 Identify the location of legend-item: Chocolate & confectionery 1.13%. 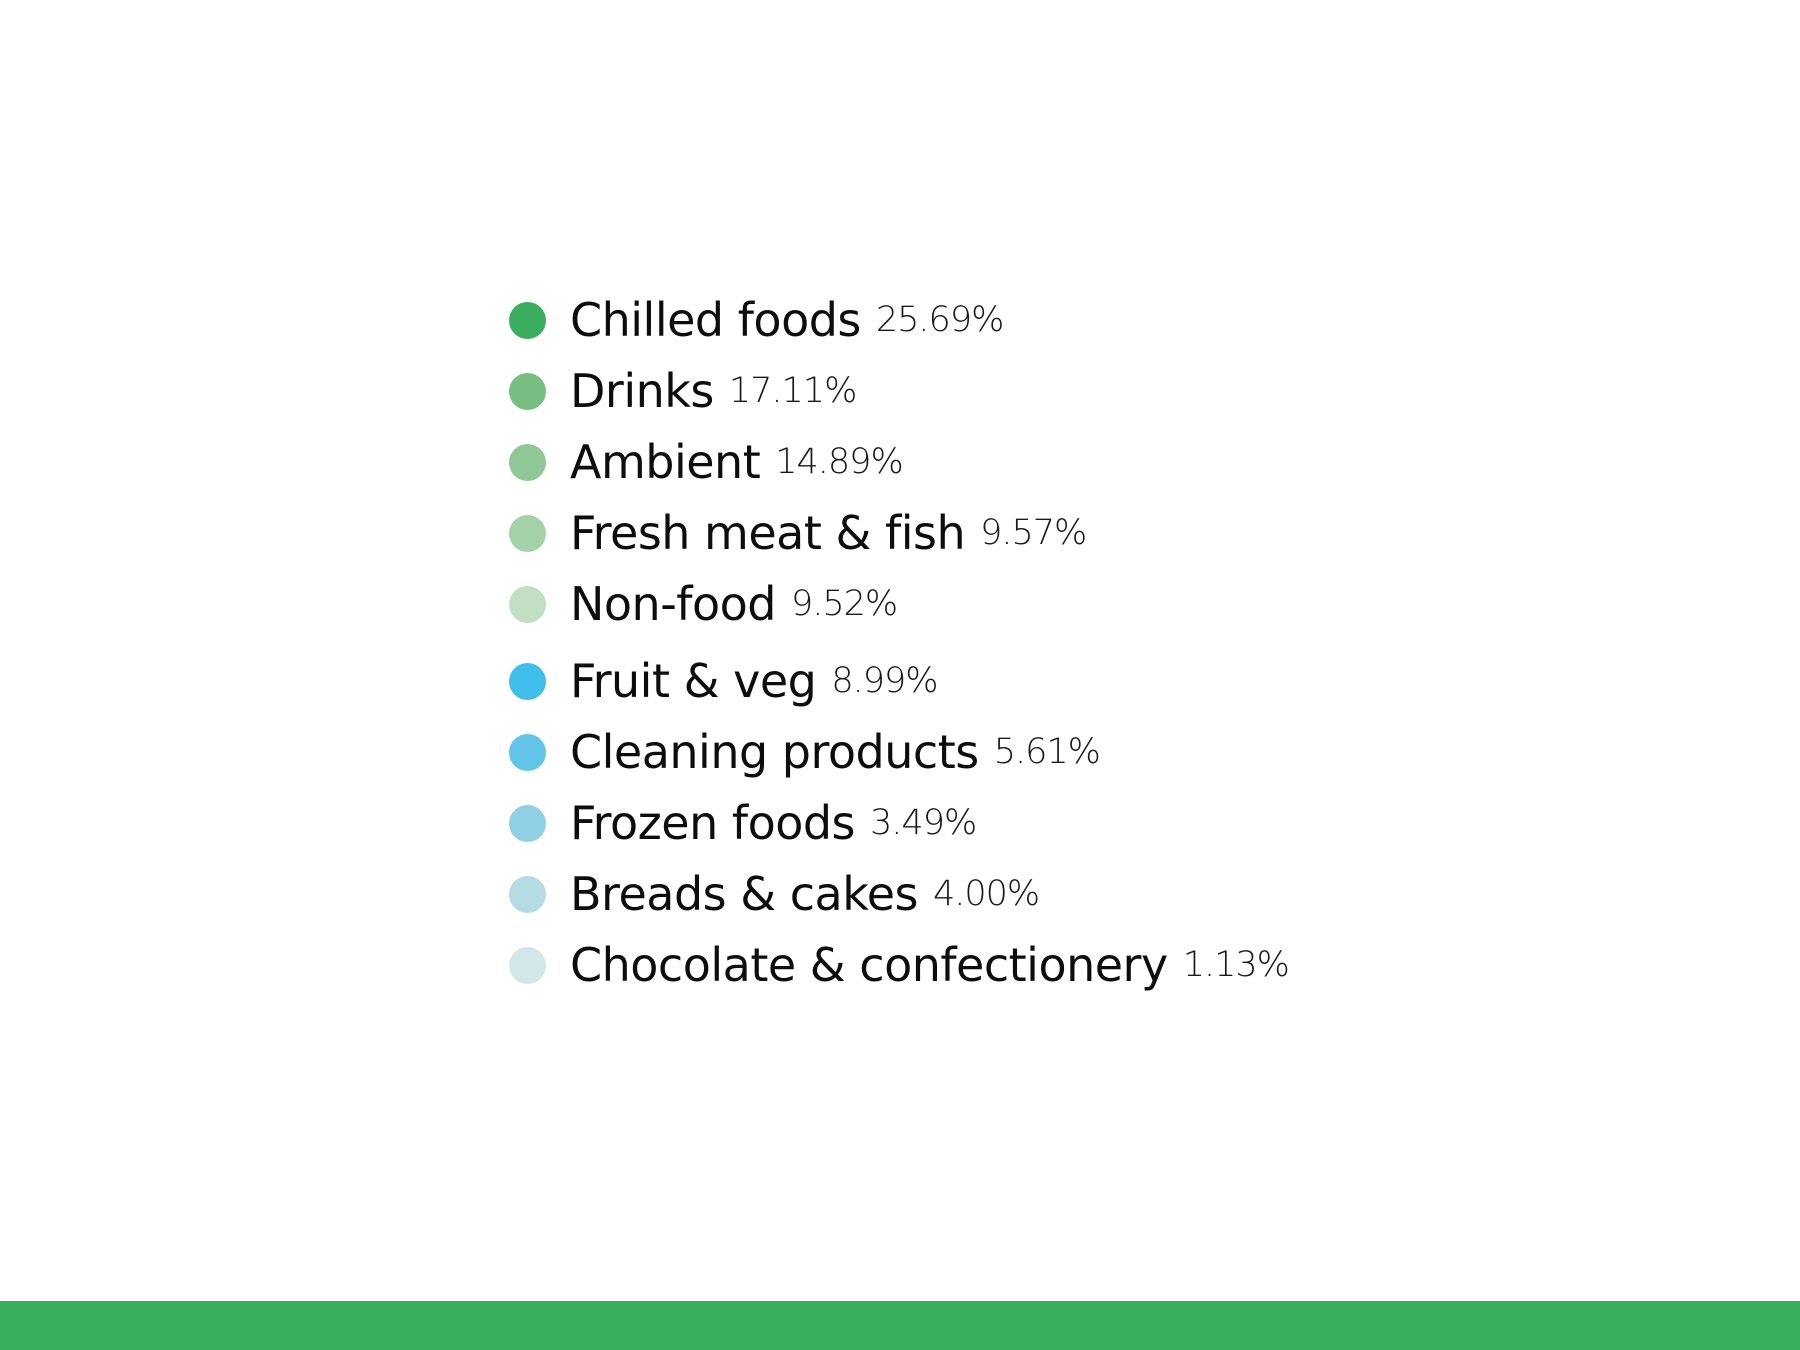
(899, 965).